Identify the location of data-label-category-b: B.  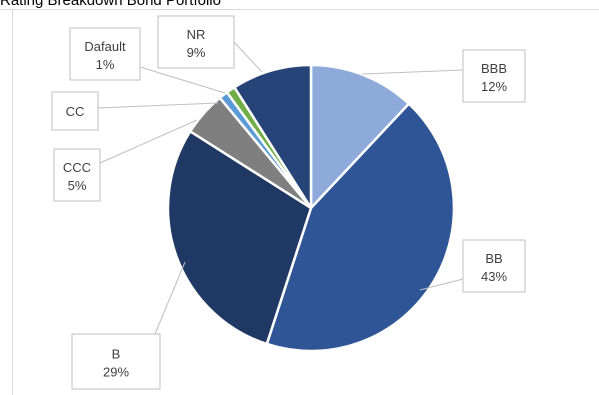
(116, 354).